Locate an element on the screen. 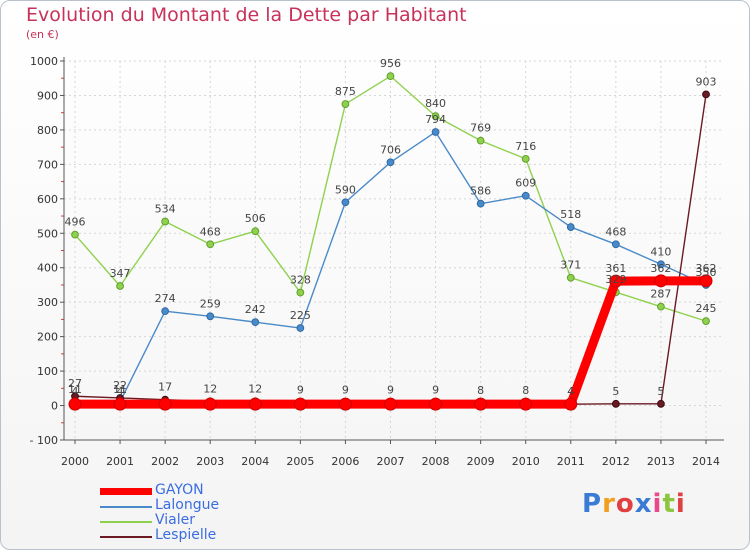 The height and width of the screenshot is (550, 750). data-point-lespielle is located at coordinates (706, 94).